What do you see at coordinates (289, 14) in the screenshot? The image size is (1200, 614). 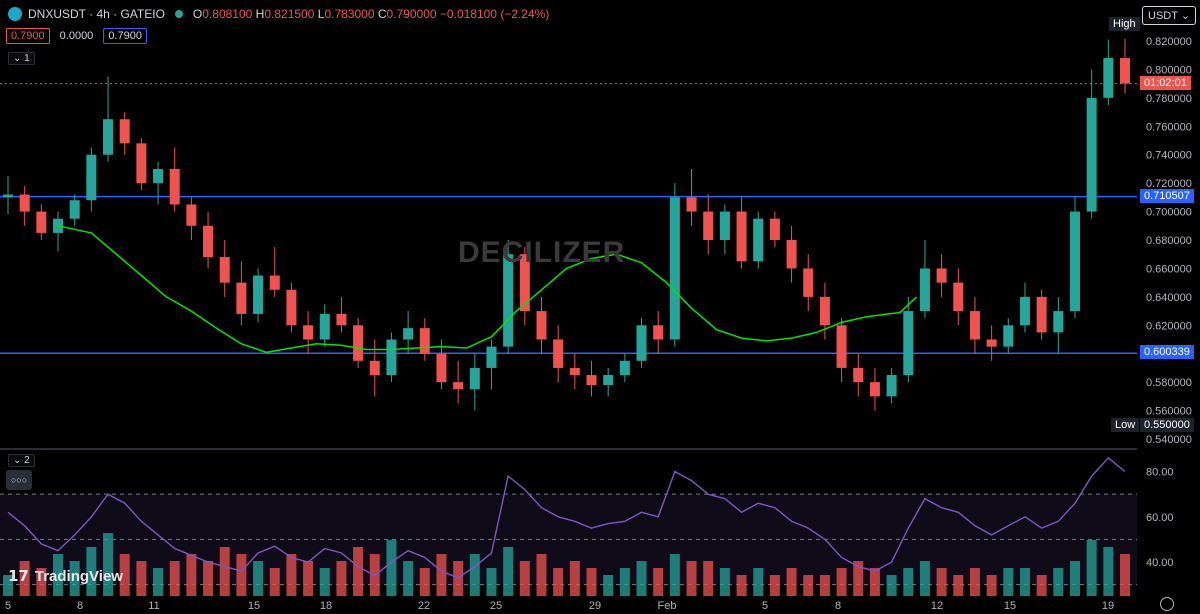 I see `high-value: 0.821500` at bounding box center [289, 14].